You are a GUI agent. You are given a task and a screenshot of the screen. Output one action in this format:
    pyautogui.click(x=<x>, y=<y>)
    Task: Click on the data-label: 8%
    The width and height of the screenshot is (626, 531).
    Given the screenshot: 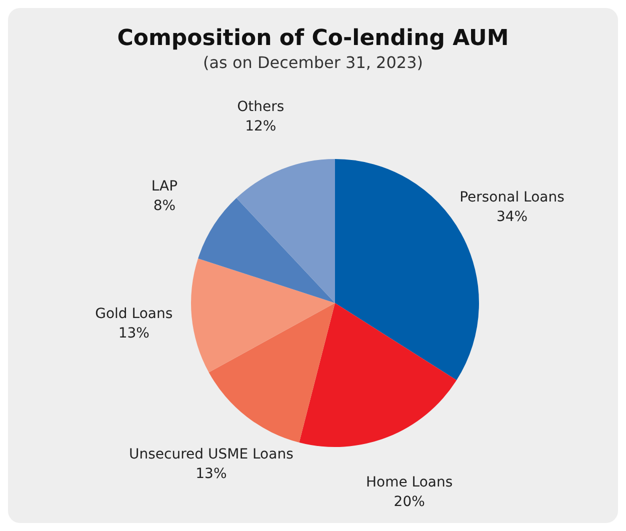 What is the action you would take?
    pyautogui.click(x=164, y=206)
    